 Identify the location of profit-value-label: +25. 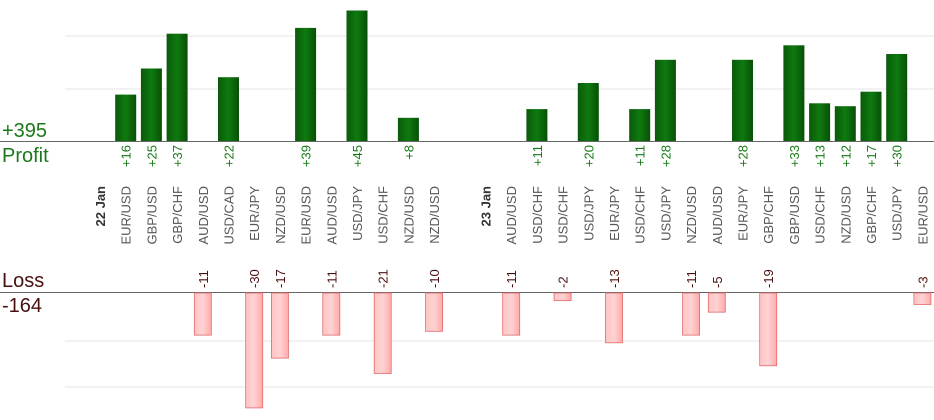
(151, 156).